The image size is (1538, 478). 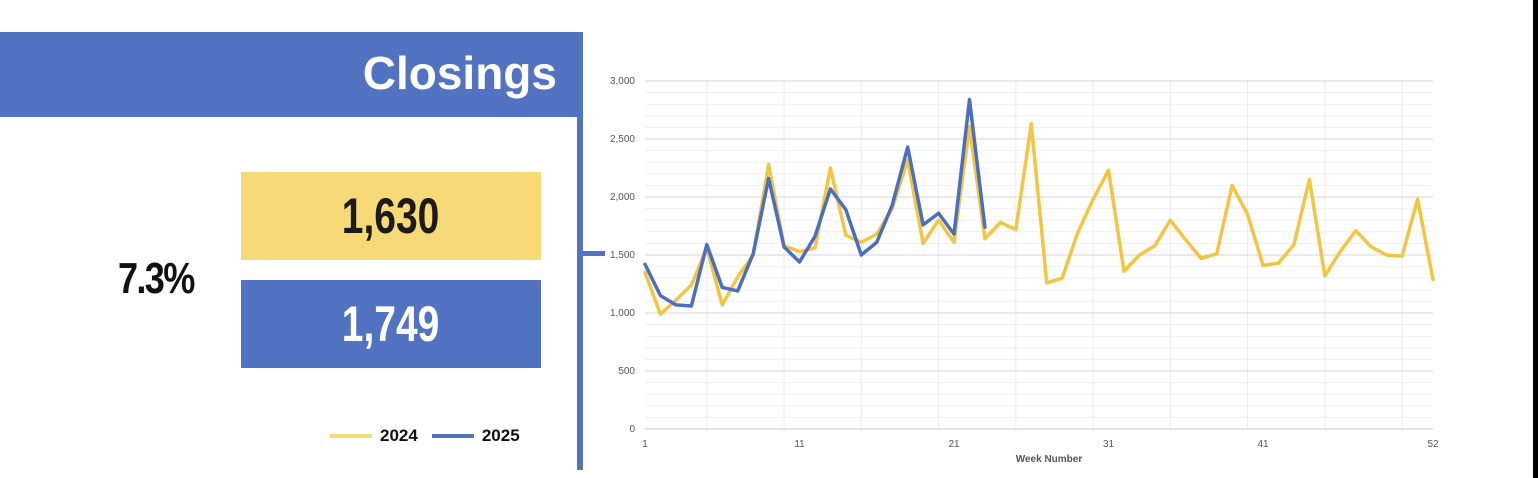 I want to click on x-tick-label: 1, so click(x=645, y=444).